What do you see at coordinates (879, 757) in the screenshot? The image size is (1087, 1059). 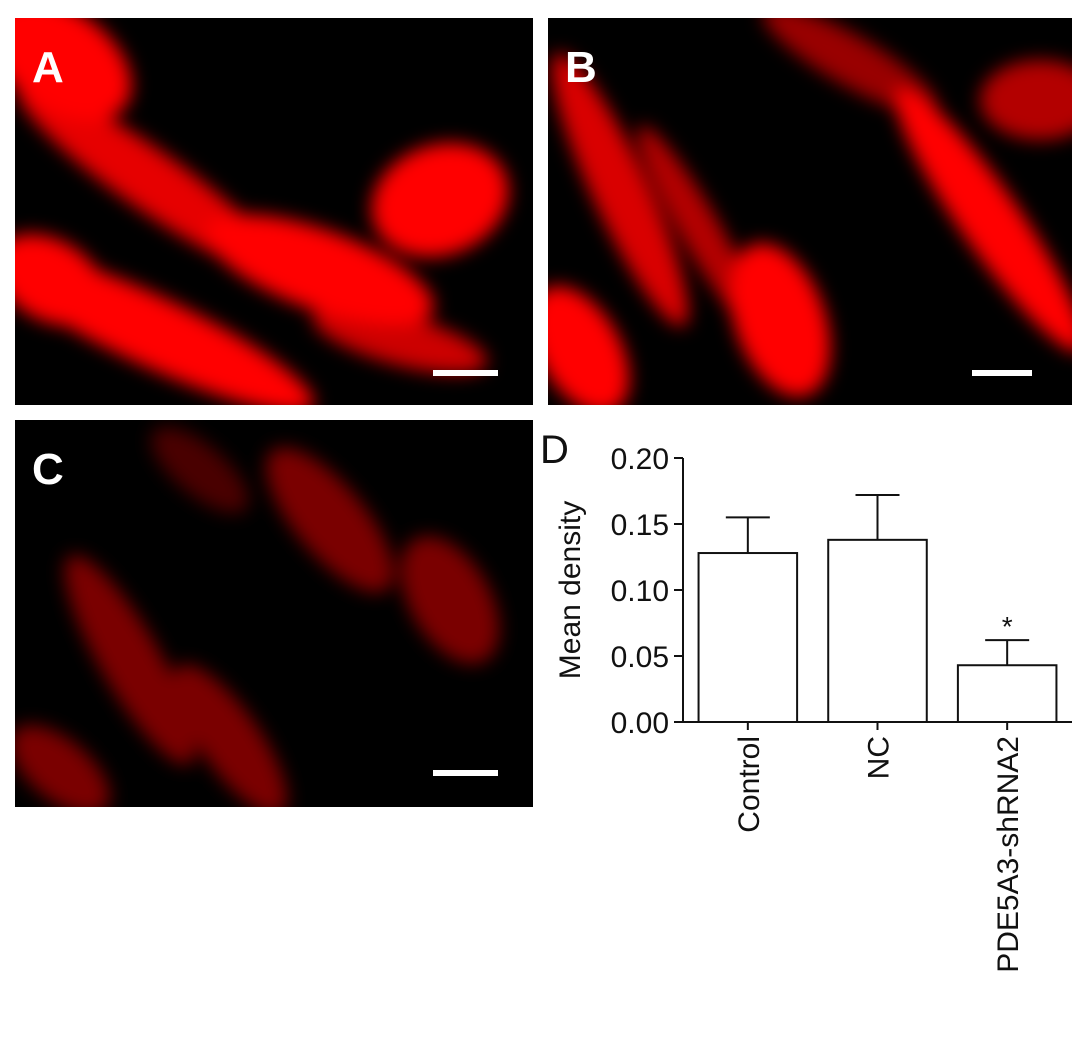 I see `x-tick-label: NC` at bounding box center [879, 757].